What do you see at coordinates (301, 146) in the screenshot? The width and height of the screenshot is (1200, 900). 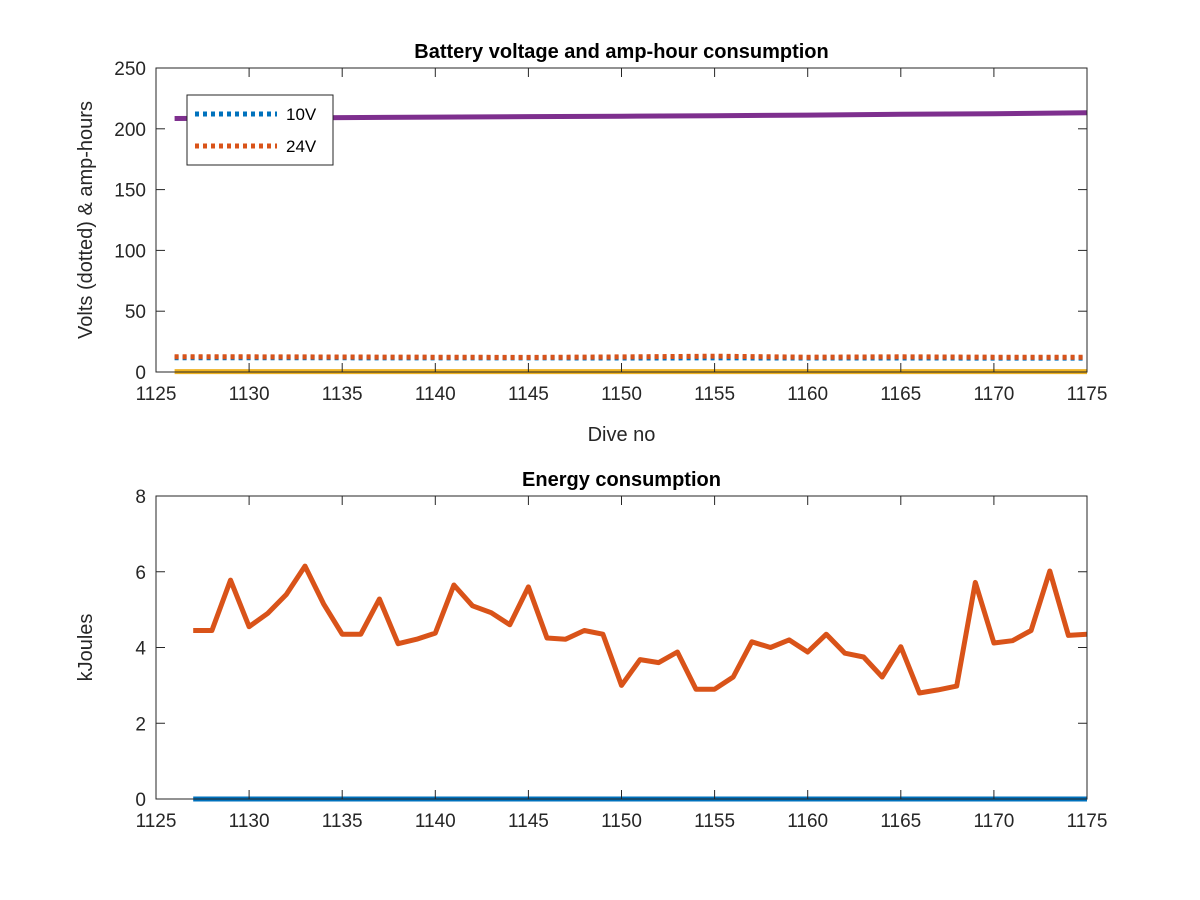 I see `legend-label-24v: 24V` at bounding box center [301, 146].